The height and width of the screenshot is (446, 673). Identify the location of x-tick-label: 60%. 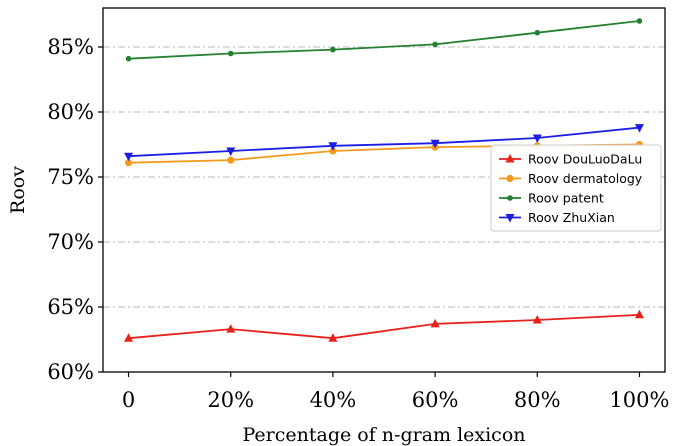
(435, 400).